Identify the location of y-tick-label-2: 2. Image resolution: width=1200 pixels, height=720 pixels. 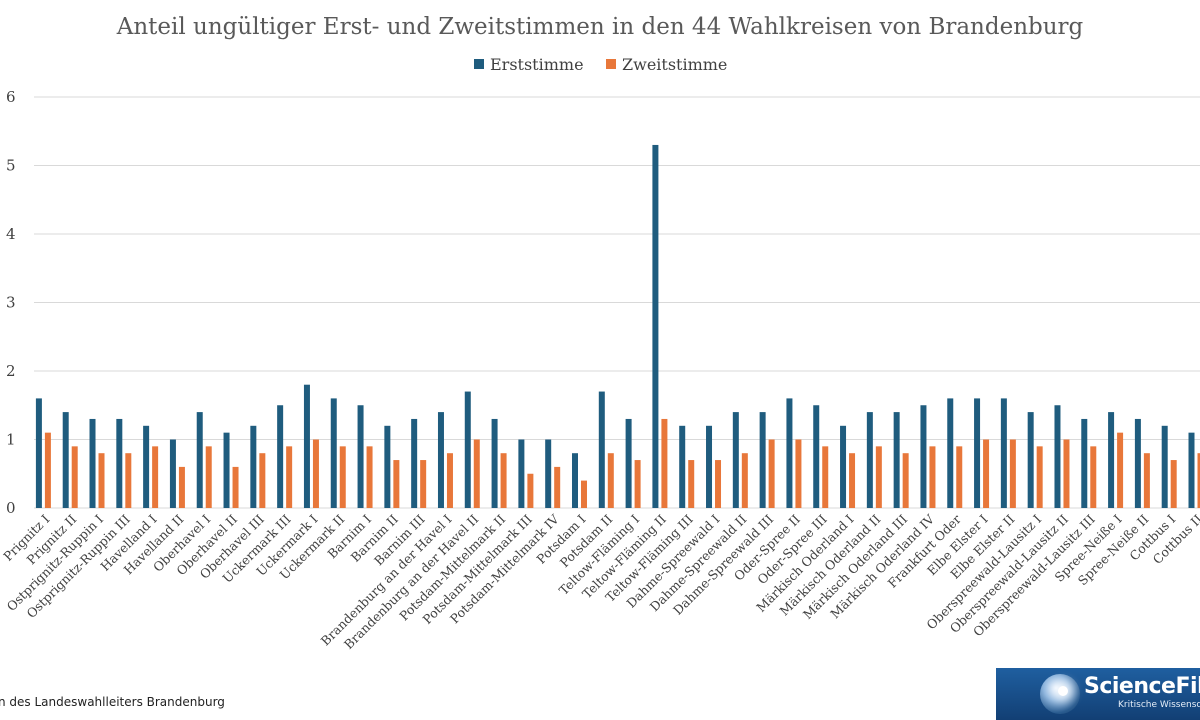
(11, 371).